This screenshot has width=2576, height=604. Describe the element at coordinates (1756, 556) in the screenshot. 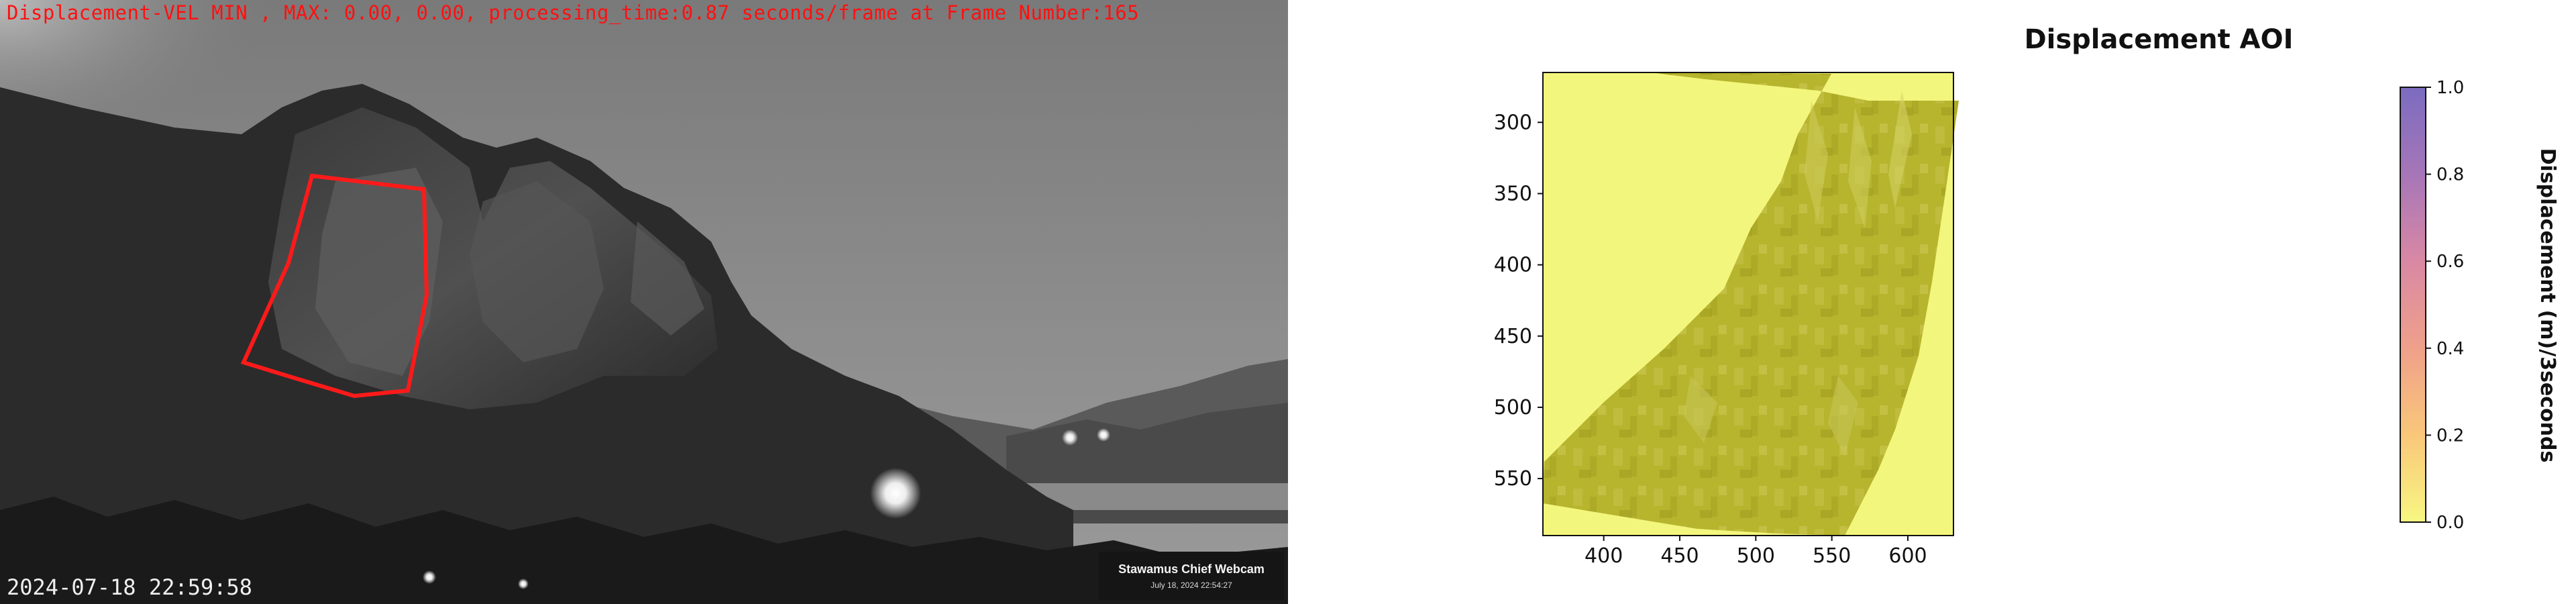

I see `x-tick-label: 500` at that location.